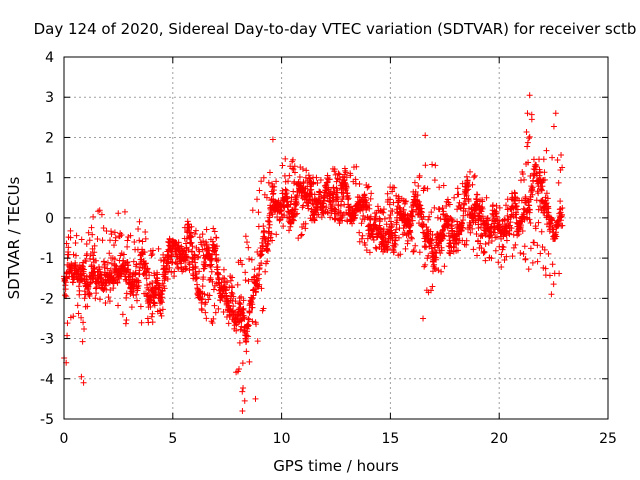 Image resolution: width=640 pixels, height=480 pixels. I want to click on y-tick-label: -4, so click(47, 380).